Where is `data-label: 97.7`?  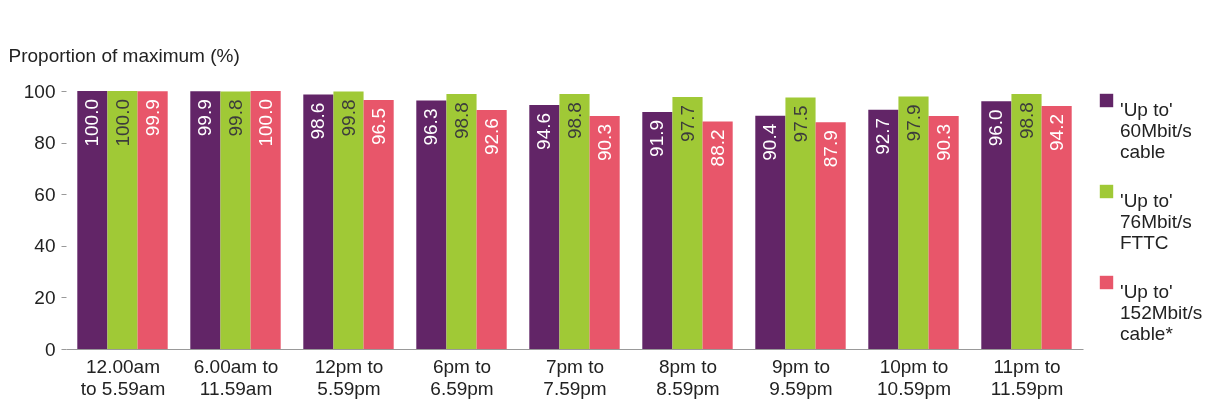
data-label: 97.7 is located at coordinates (687, 123).